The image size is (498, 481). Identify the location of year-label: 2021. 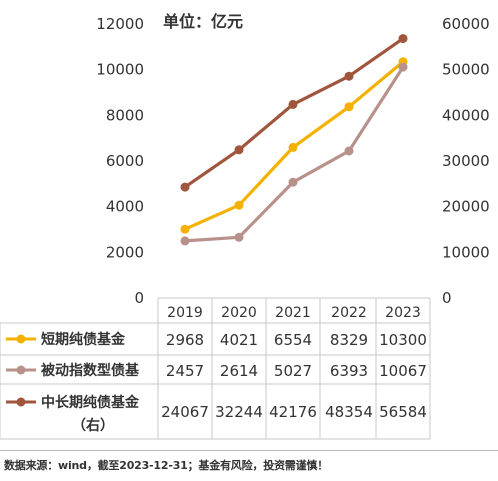
(293, 313).